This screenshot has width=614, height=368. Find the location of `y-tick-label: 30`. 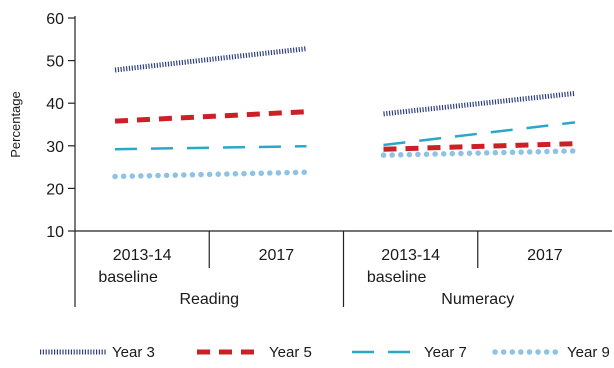

y-tick-label: 30 is located at coordinates (55, 147).